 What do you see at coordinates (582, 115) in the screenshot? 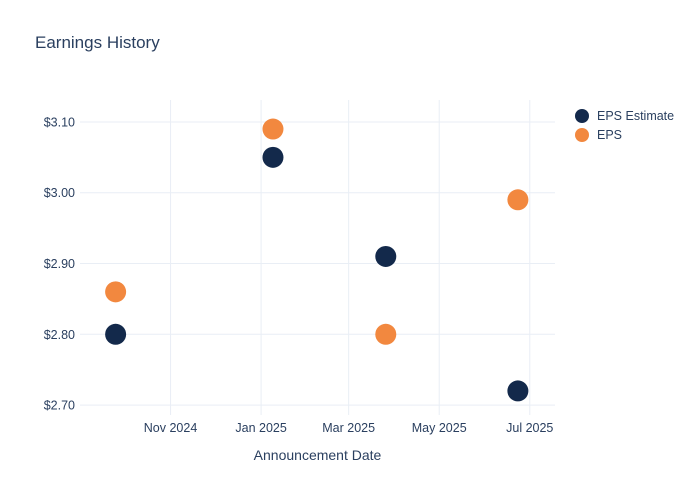
I see `eps-estimate-marker-icon` at bounding box center [582, 115].